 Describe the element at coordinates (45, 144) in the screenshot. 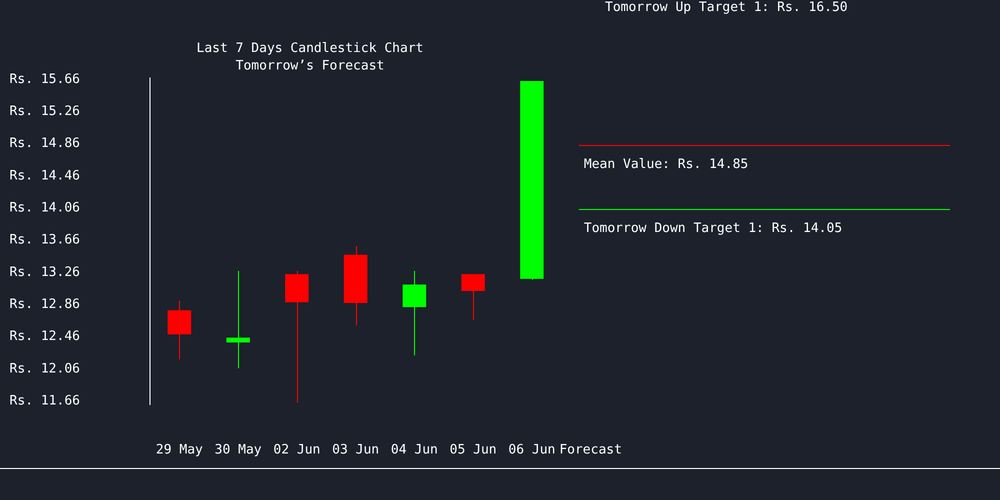

I see `y-tick-label: Rs. 14.86` at that location.